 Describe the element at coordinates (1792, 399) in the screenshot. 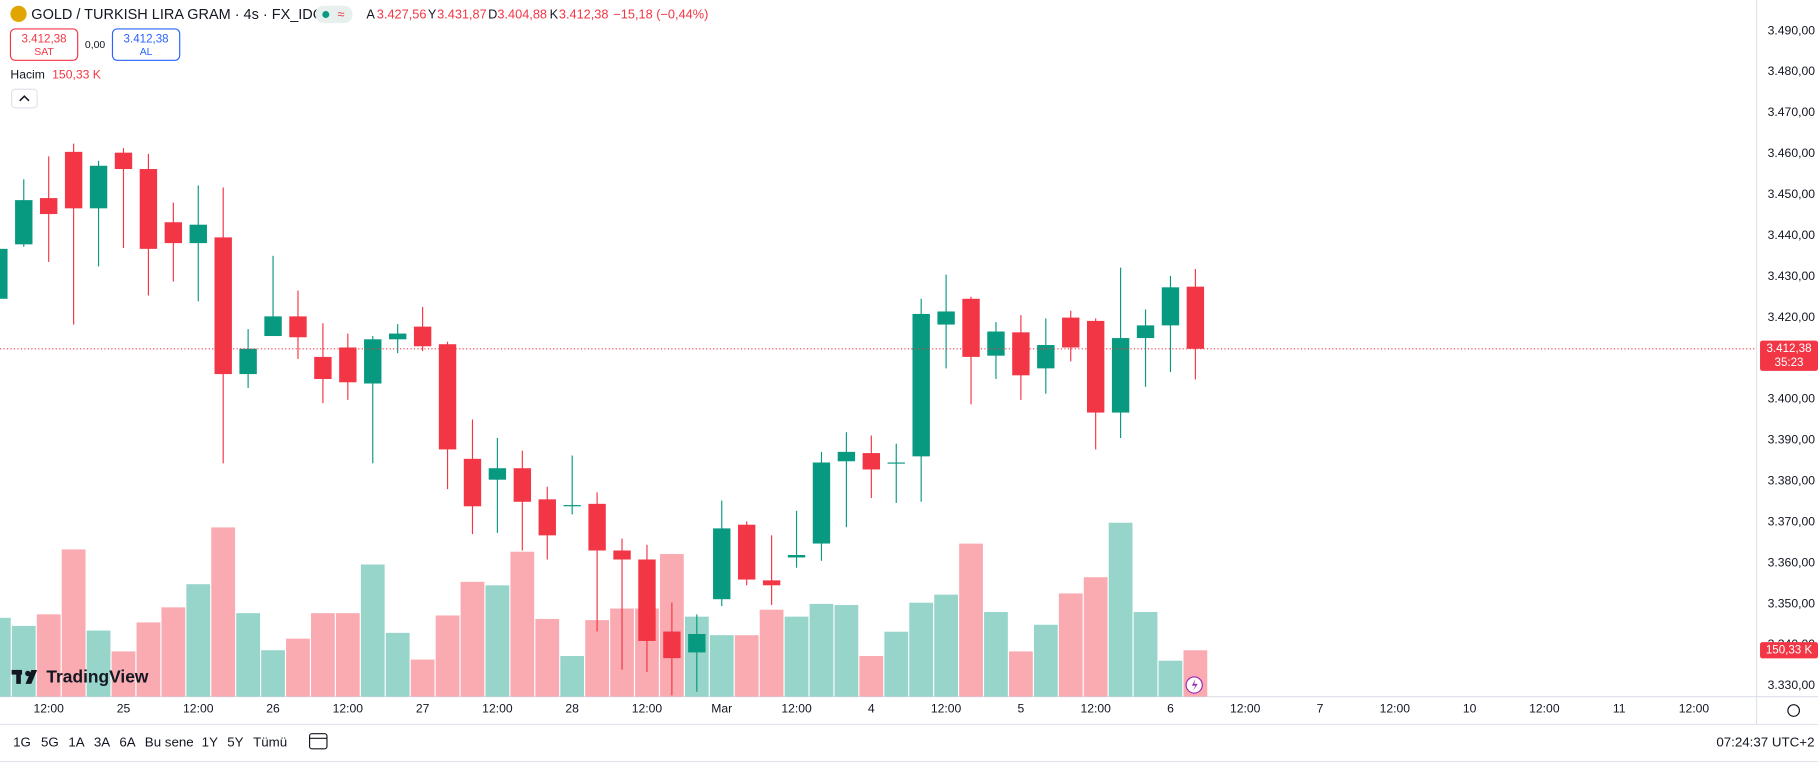

I see `y-tick-label: 3.400,00` at that location.